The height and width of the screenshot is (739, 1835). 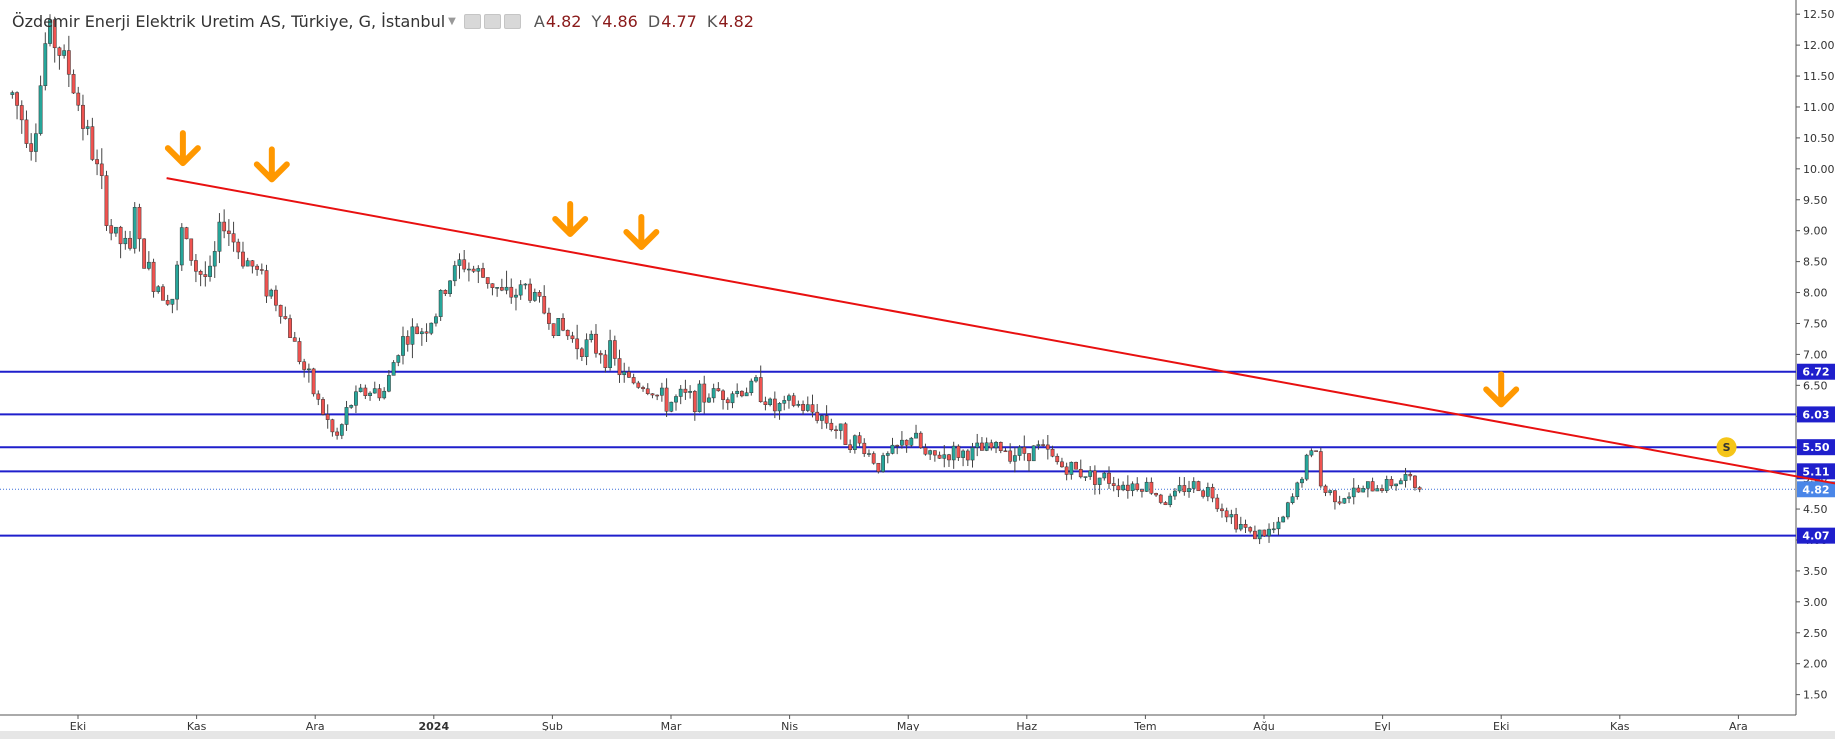 What do you see at coordinates (1819, 14) in the screenshot?
I see `price-tick-label: 12.50` at bounding box center [1819, 14].